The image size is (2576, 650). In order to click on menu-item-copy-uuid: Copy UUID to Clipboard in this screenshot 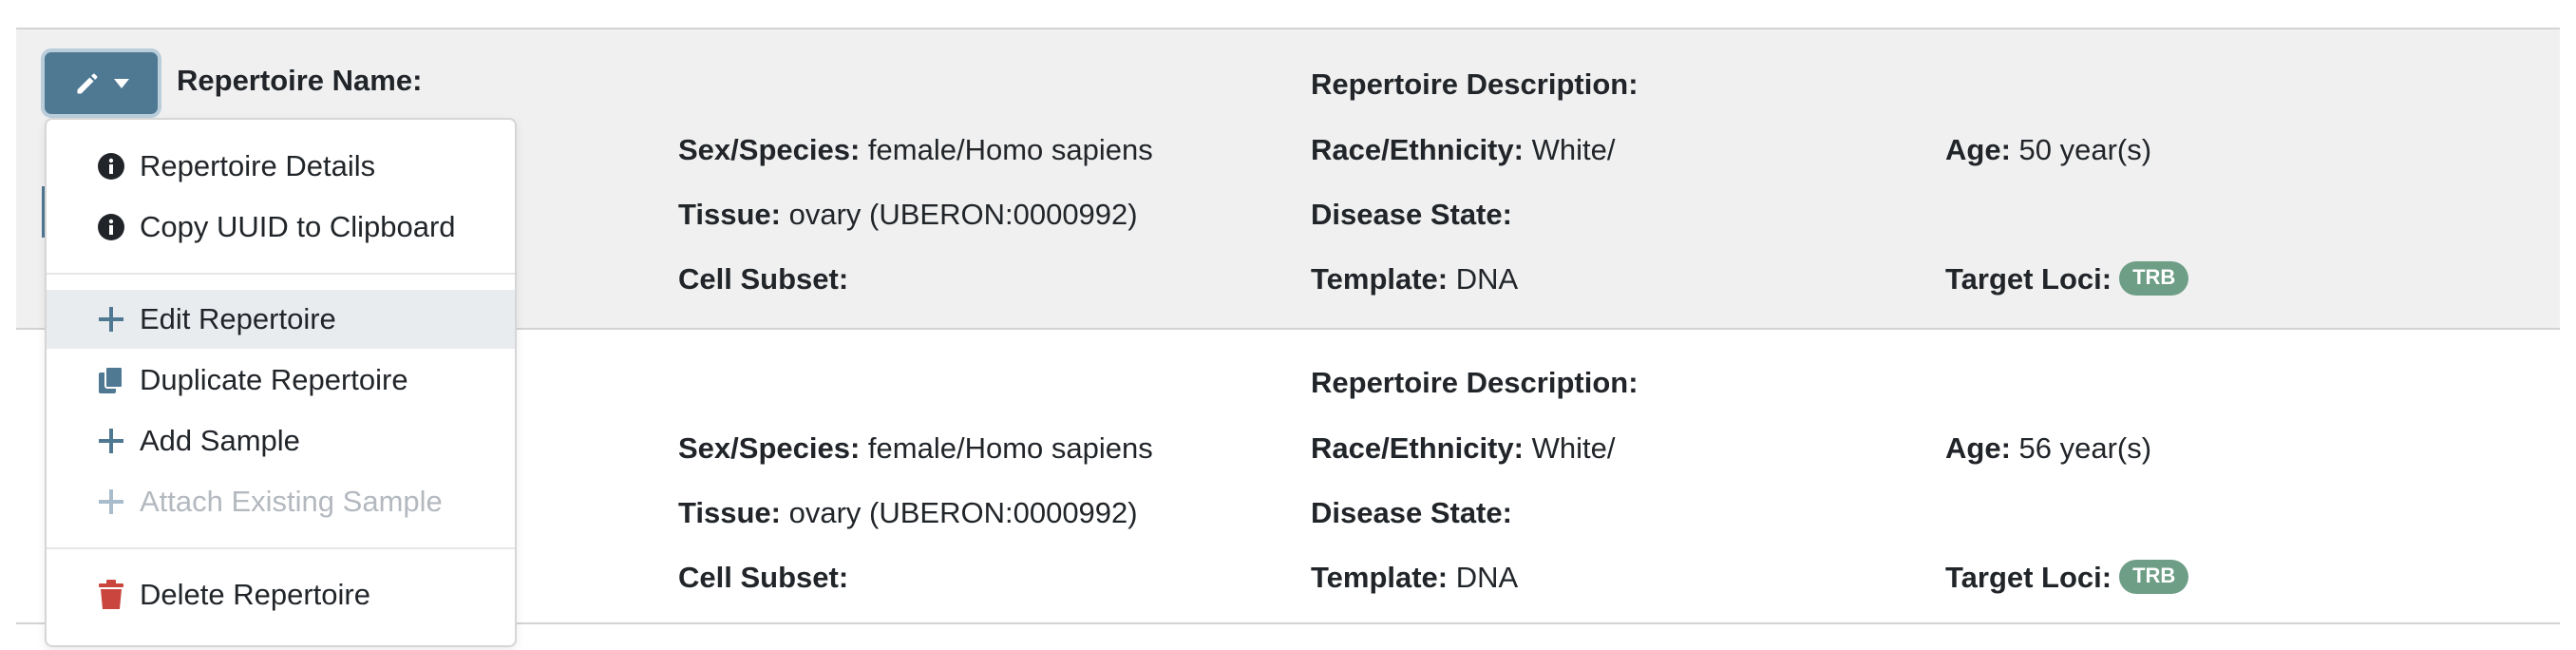, I will do `click(281, 227)`.